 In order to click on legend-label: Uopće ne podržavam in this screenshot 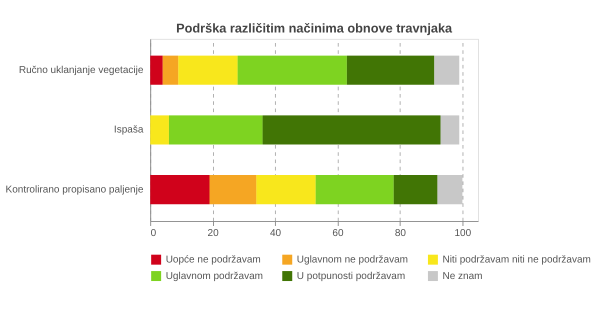, I will do `click(213, 260)`.